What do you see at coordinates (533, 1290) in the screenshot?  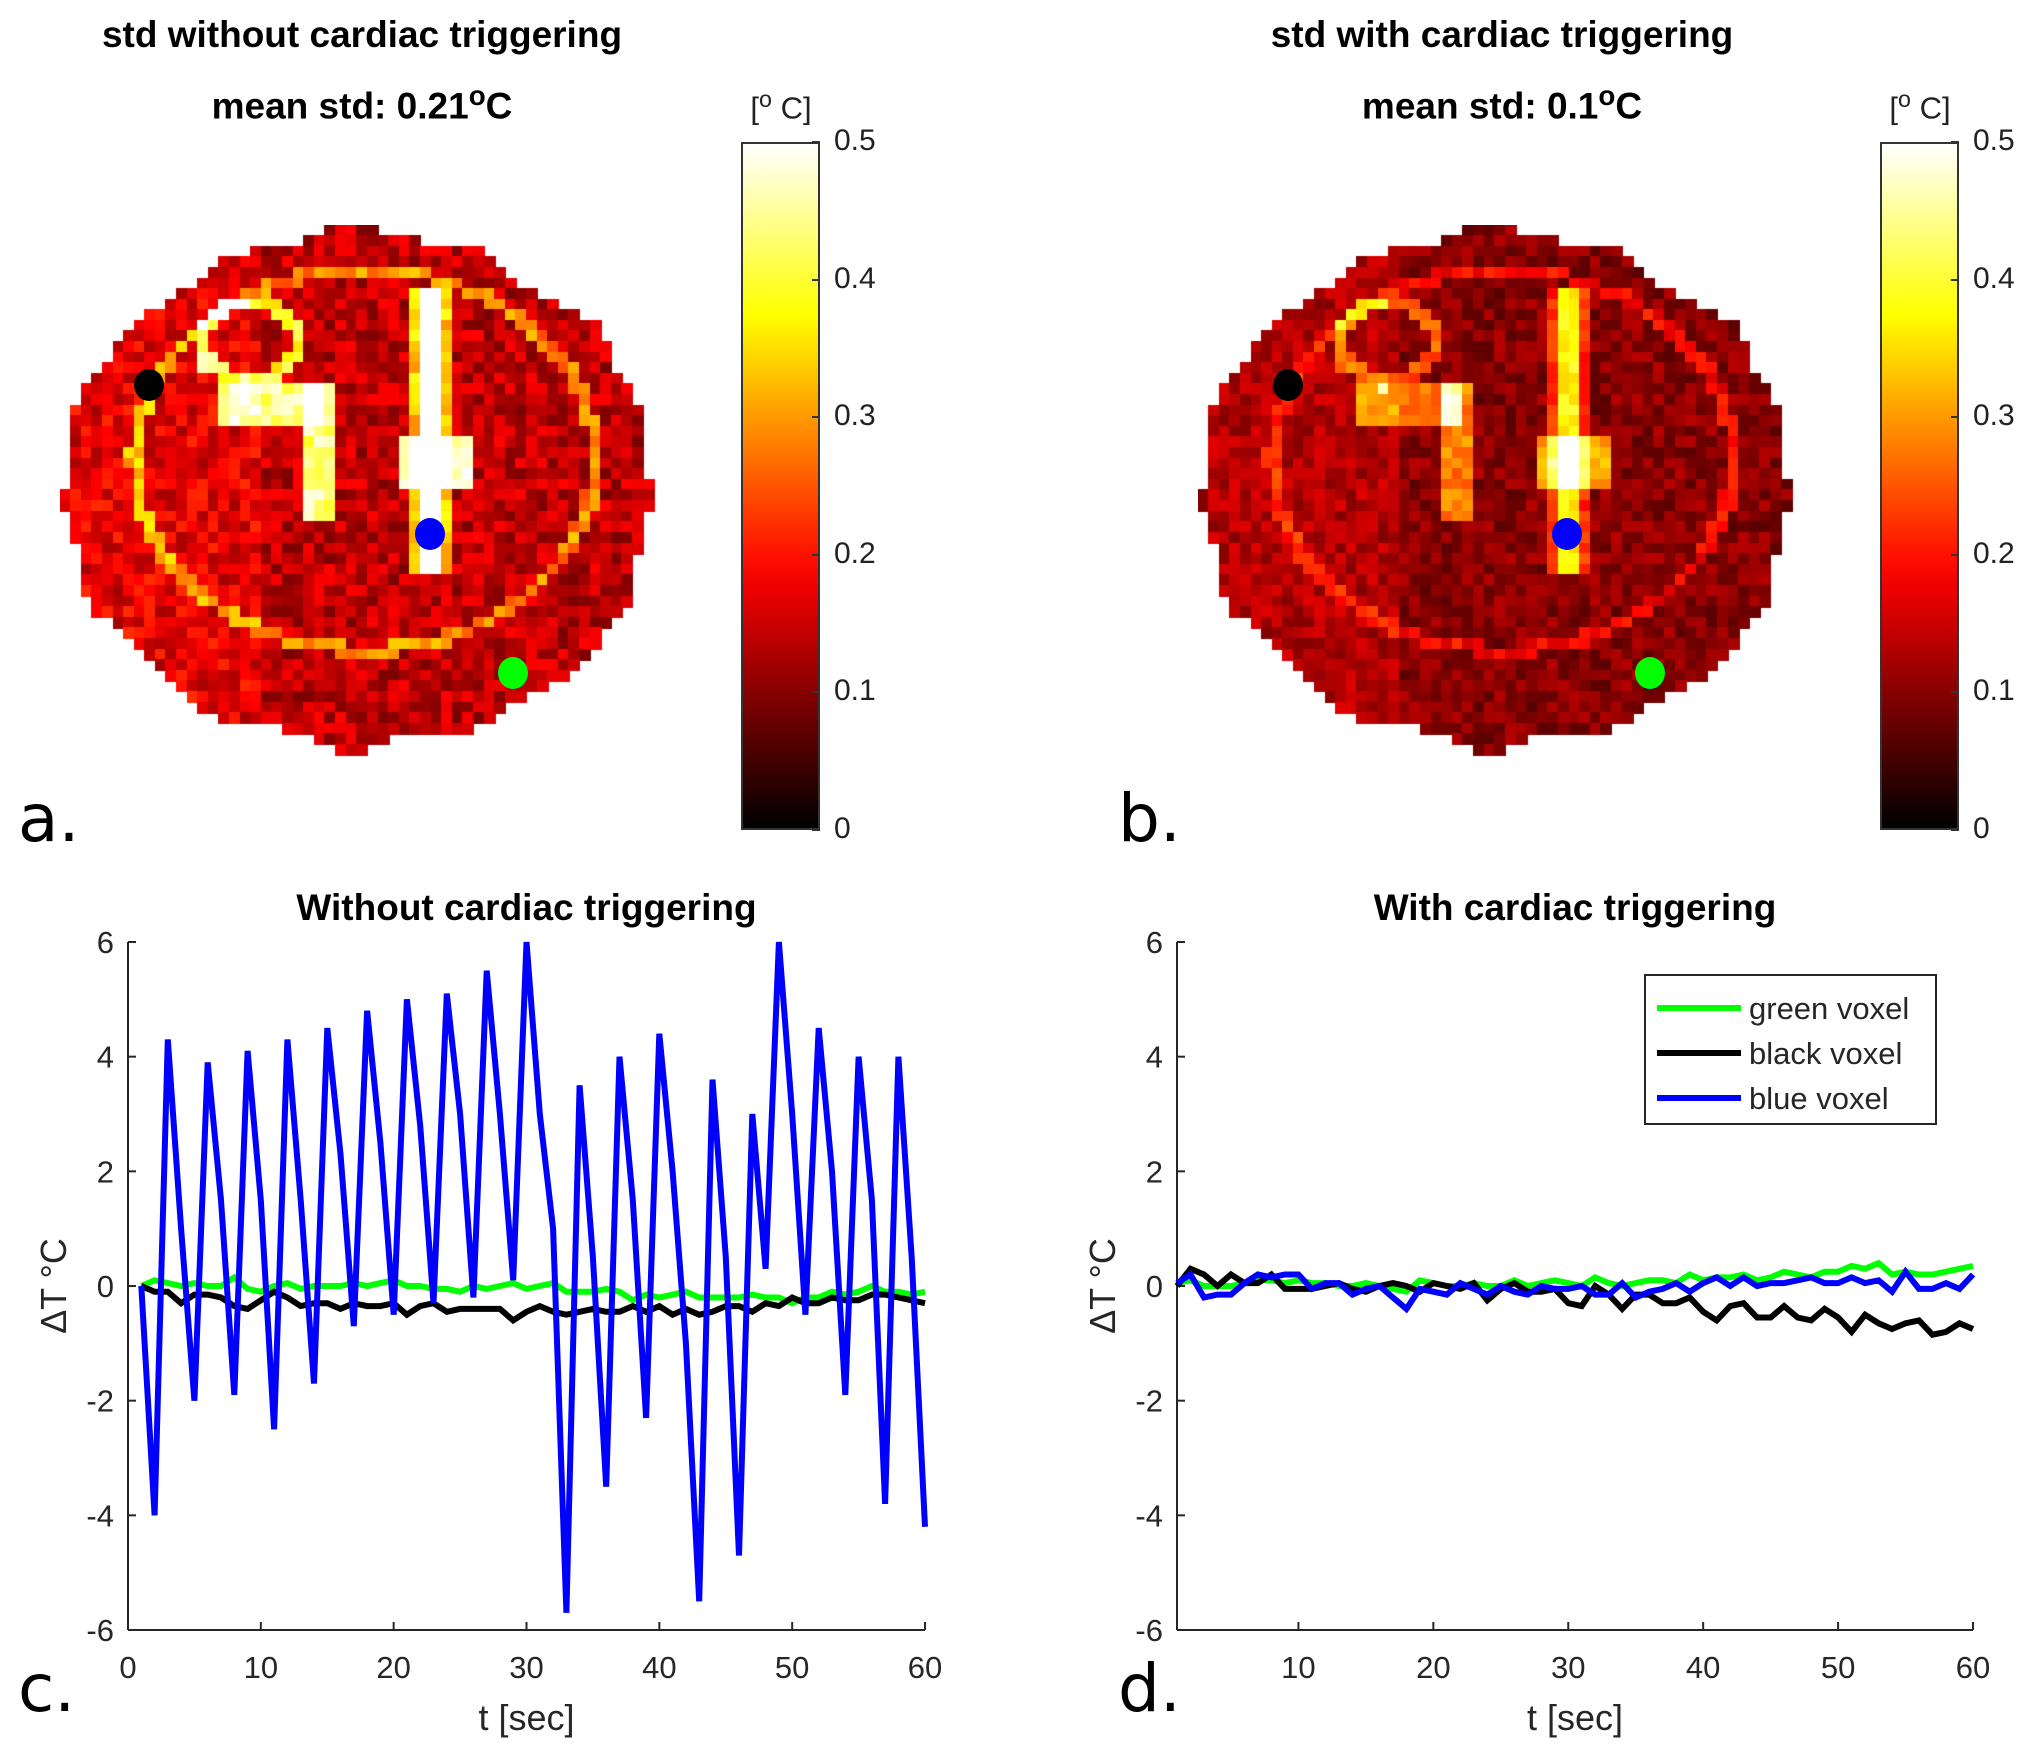 I see `green-voxel-line` at bounding box center [533, 1290].